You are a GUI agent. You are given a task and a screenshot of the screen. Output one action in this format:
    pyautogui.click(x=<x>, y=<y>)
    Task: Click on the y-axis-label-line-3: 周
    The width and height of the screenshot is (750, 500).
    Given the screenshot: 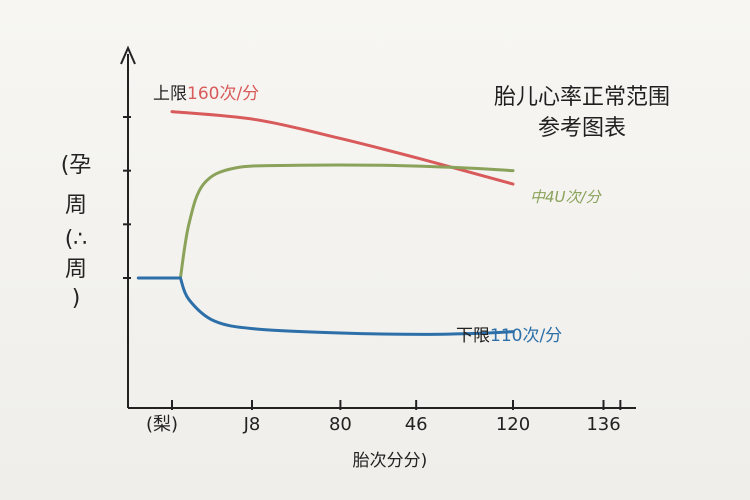 What is the action you would take?
    pyautogui.click(x=76, y=269)
    